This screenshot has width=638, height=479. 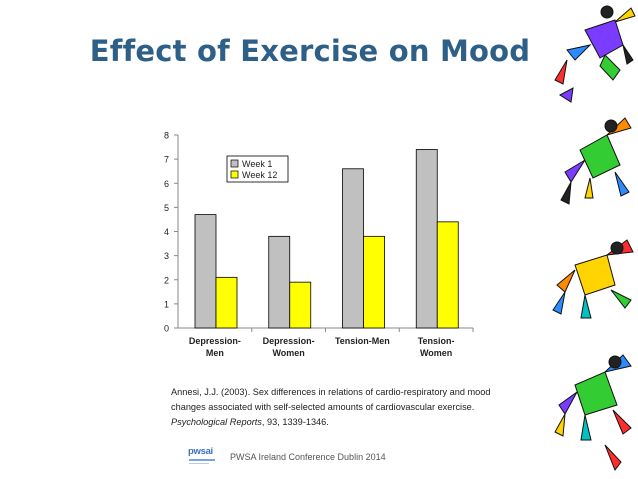 I want to click on y-tick-label: 1, so click(x=166, y=304).